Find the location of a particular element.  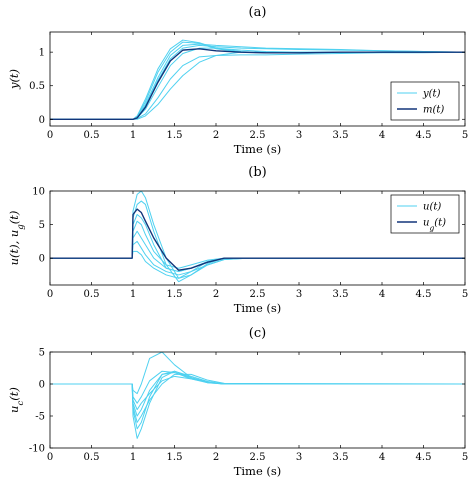

panel-title: (a) is located at coordinates (258, 12).